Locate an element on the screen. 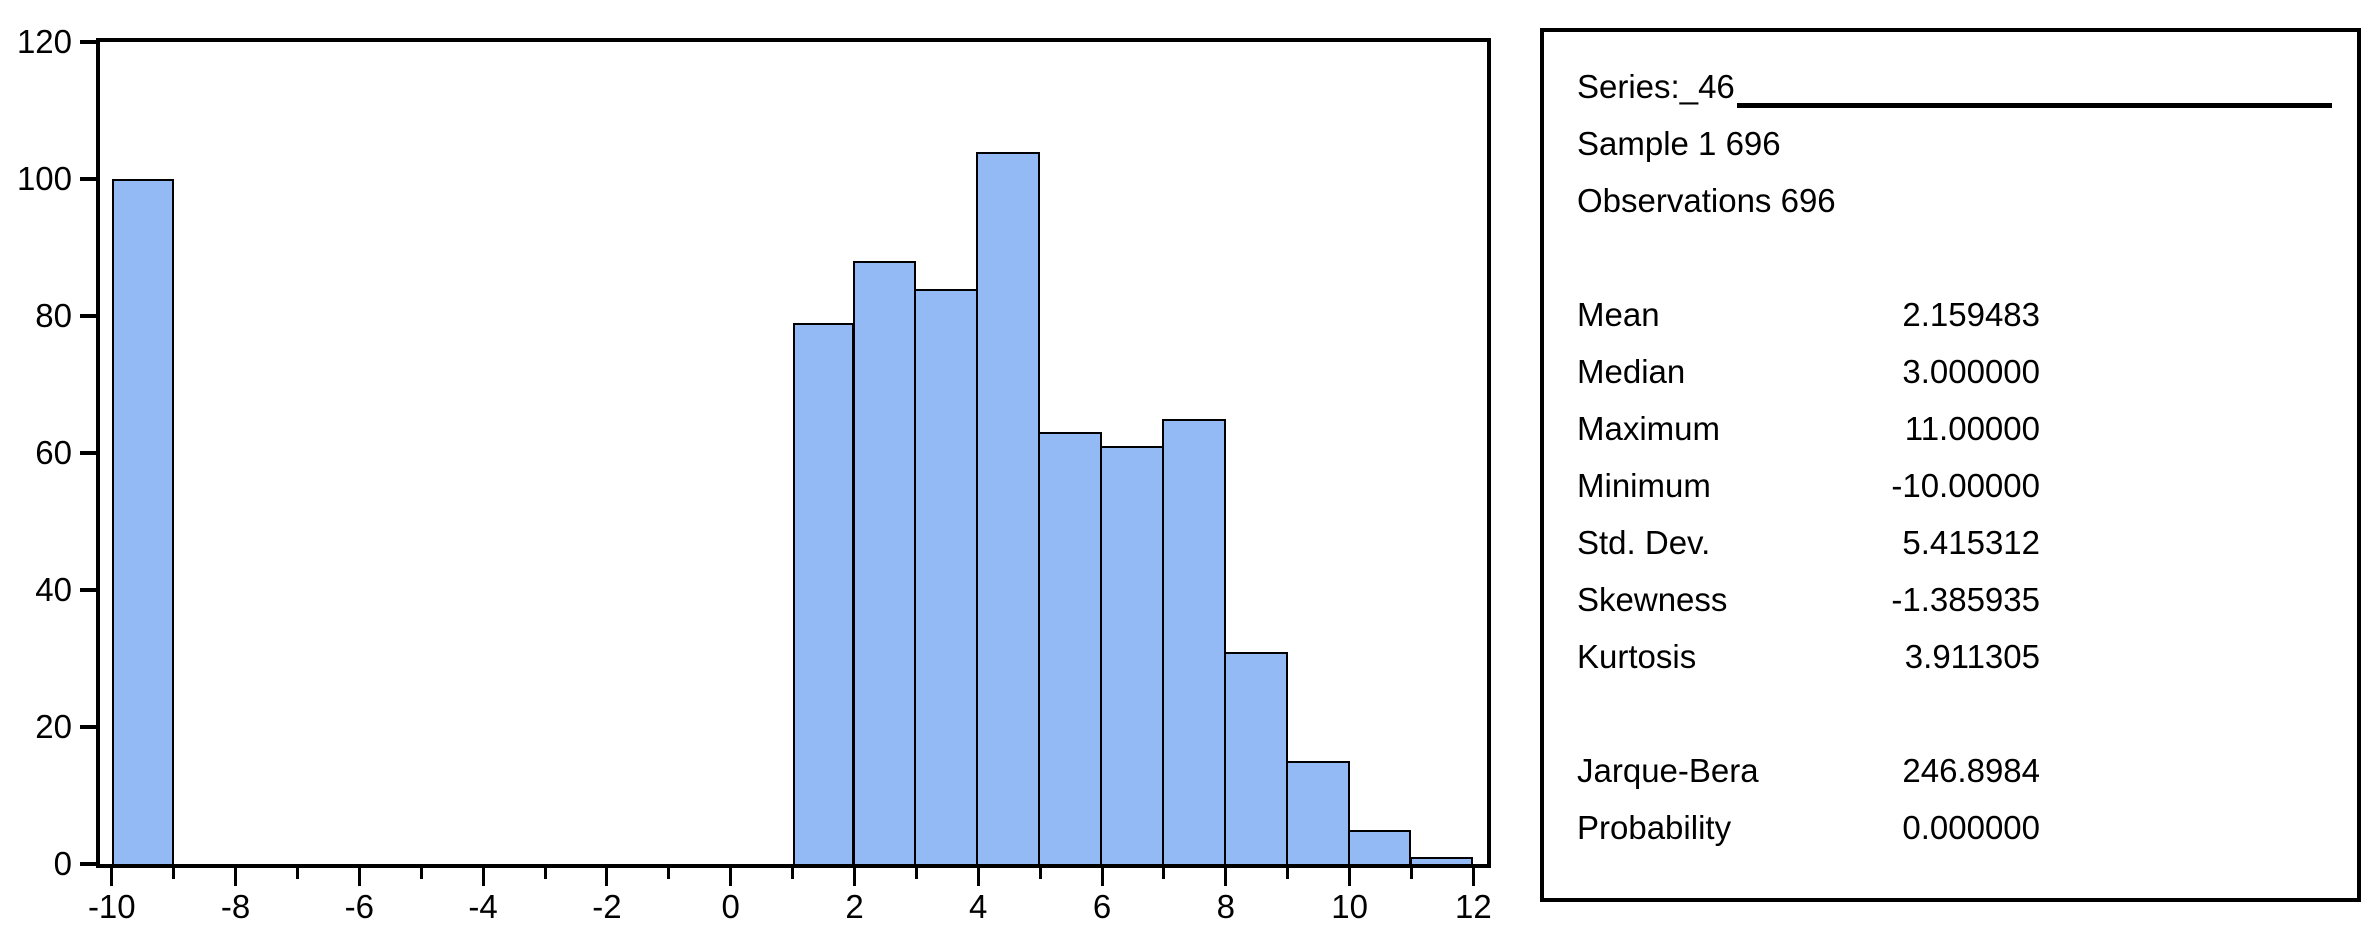 The height and width of the screenshot is (943, 2377). stat-value: 11.00000 is located at coordinates (1972, 428).